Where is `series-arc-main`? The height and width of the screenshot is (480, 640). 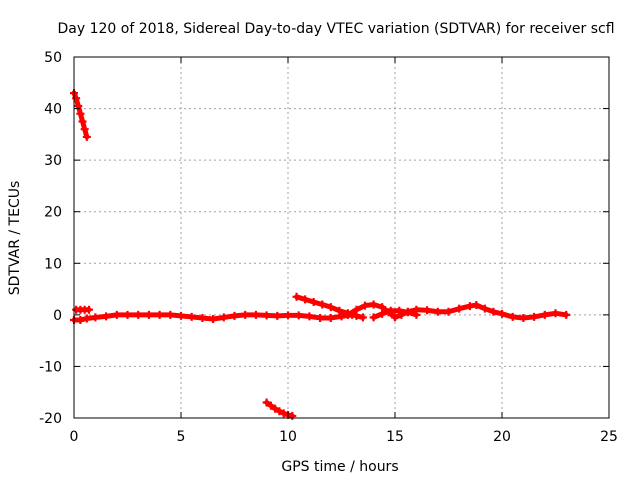 series-arc-main is located at coordinates (213, 317).